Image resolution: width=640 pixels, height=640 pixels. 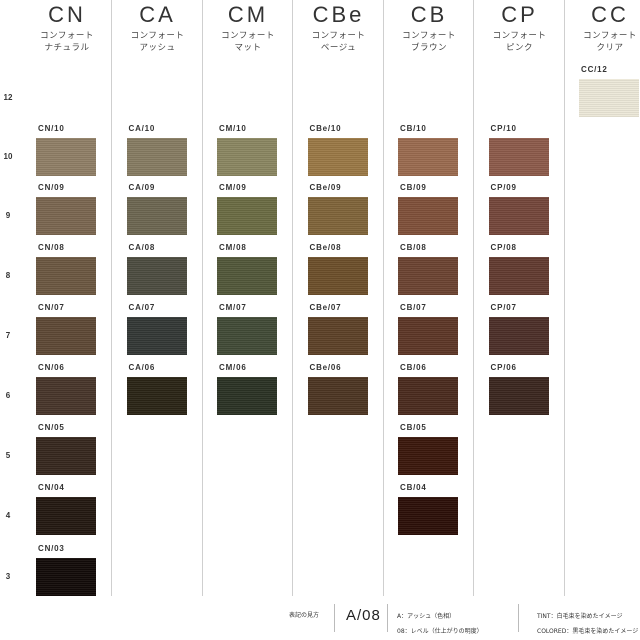 I want to click on swatch-label: CM/09, so click(x=233, y=187).